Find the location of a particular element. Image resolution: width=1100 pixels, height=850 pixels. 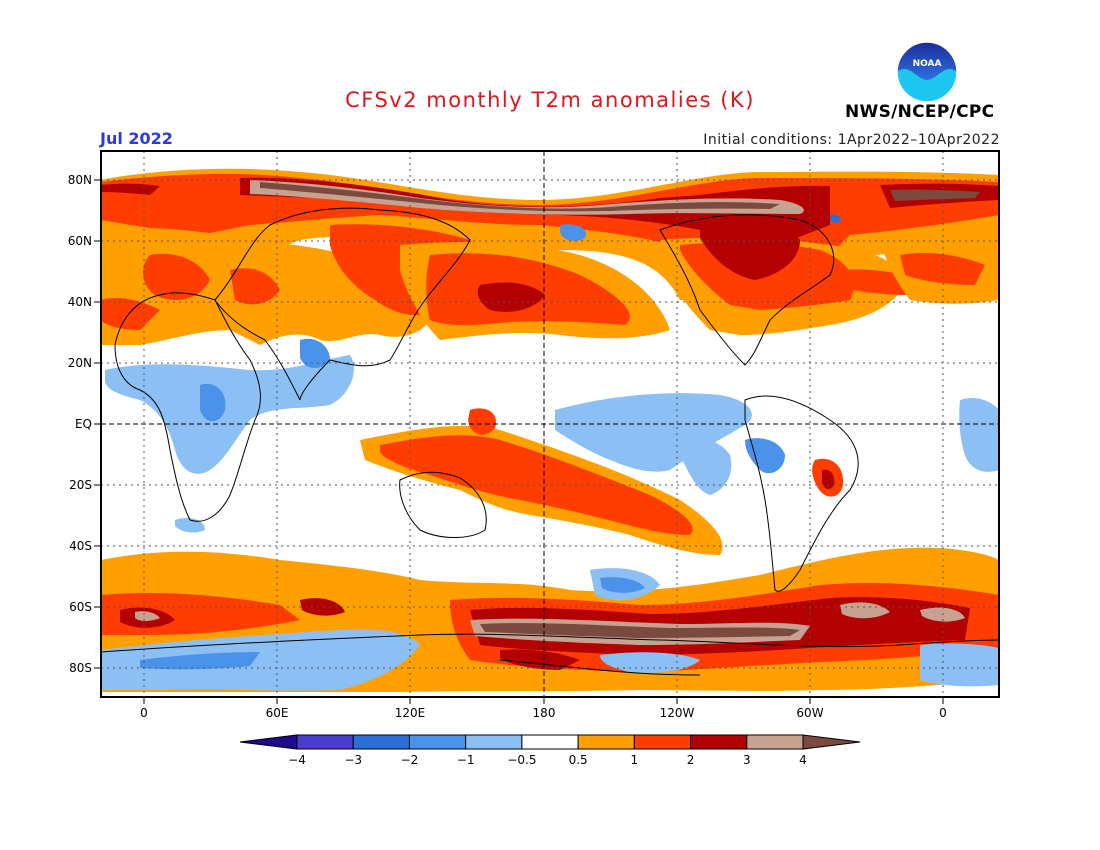

cold-anomaly-east-pacific is located at coordinates (670, 444).